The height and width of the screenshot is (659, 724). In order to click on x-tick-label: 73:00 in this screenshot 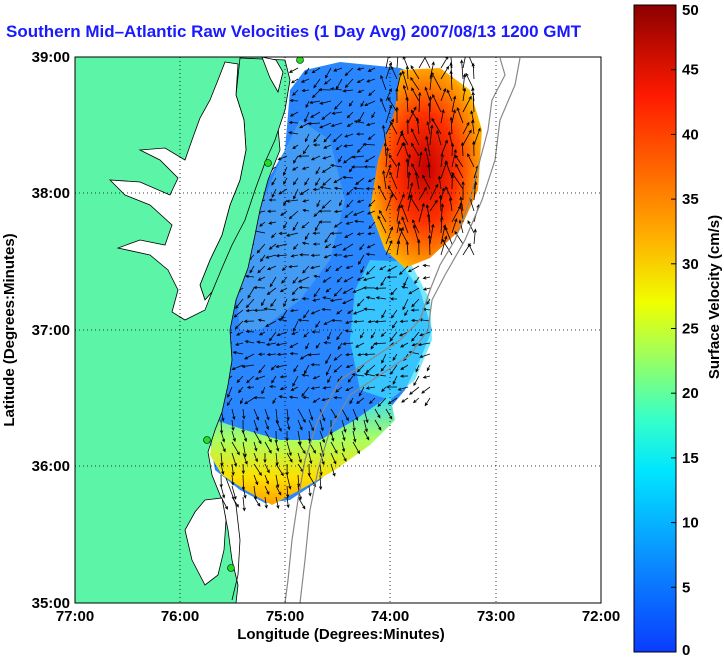, I will do `click(496, 616)`.